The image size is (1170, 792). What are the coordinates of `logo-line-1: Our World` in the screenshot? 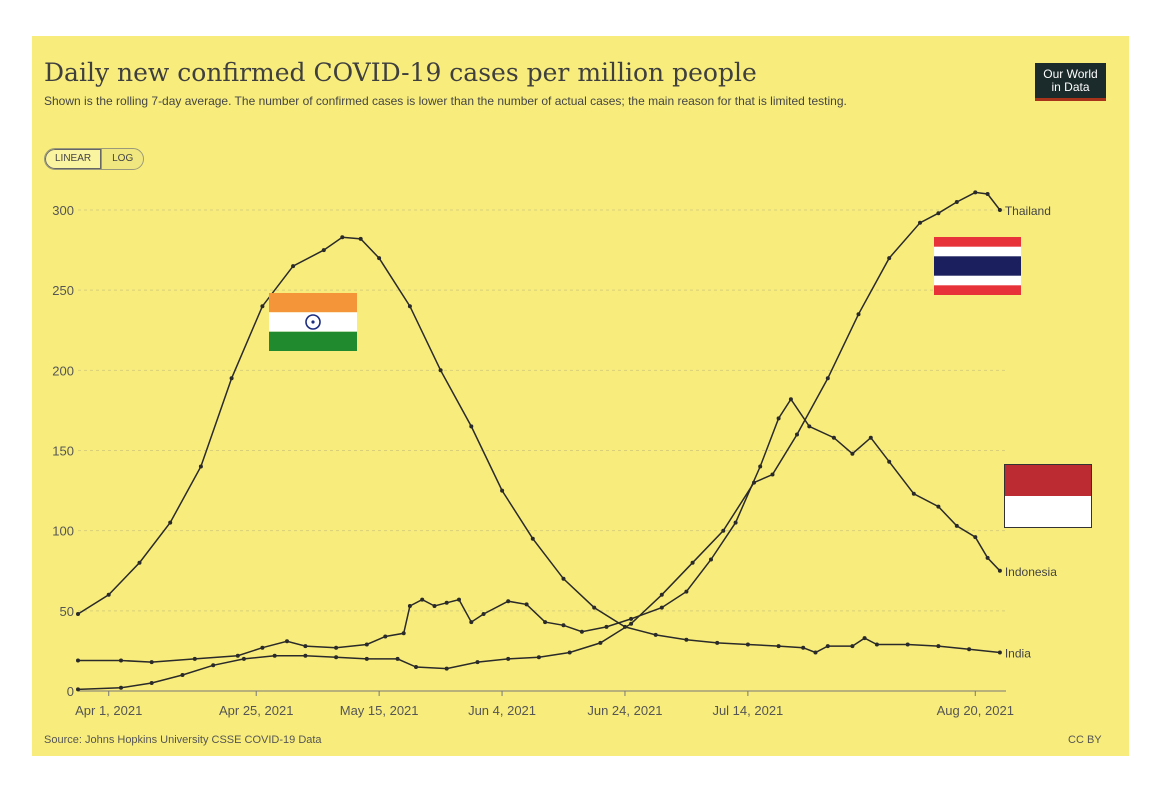 It's located at (1070, 74).